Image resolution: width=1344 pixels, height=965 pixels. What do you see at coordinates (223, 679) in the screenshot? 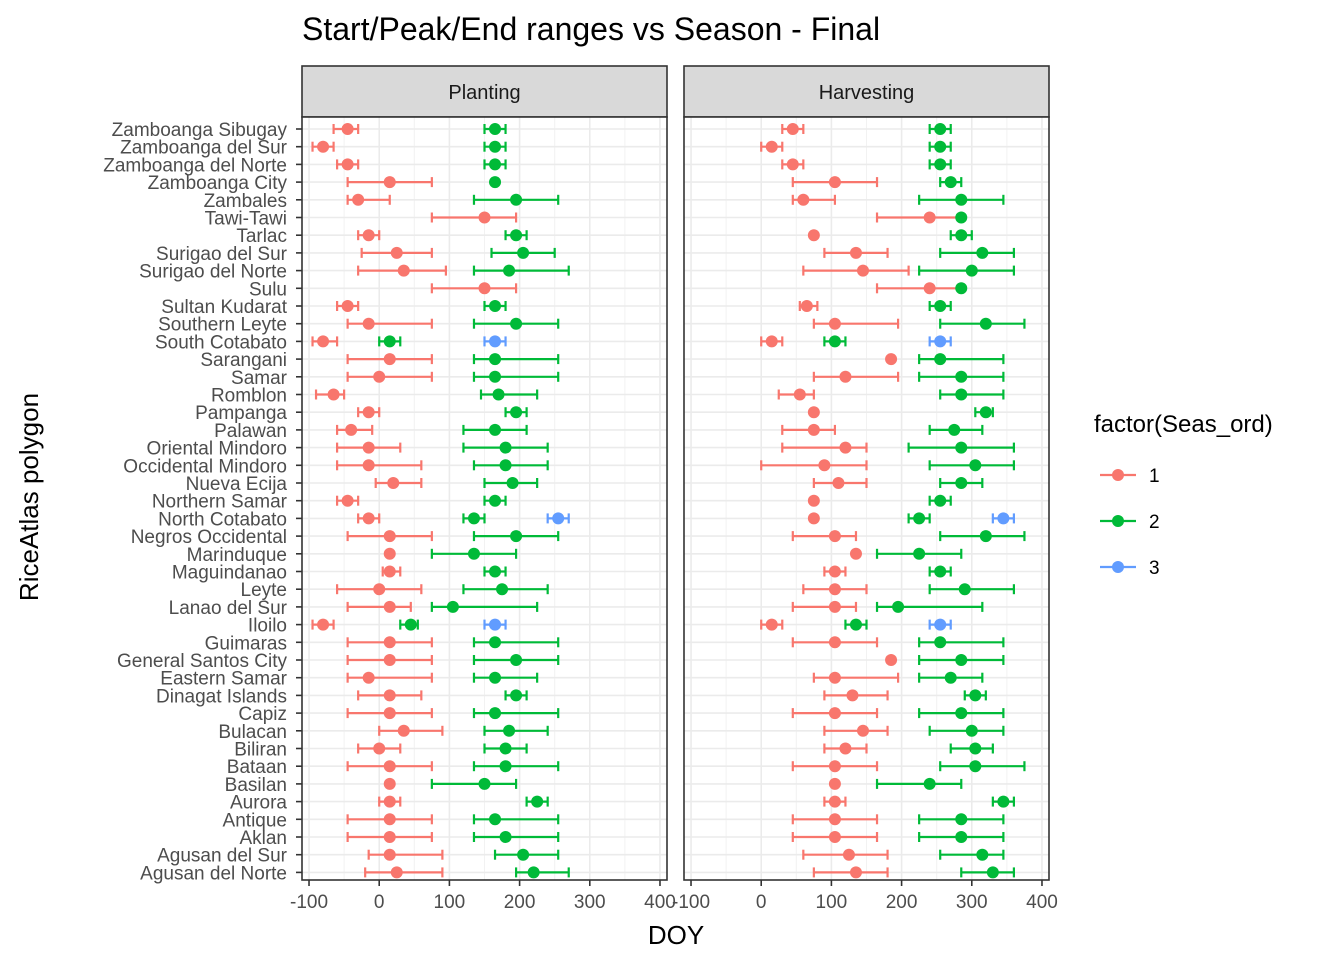
I see `y-tick-label: Eastern Samar` at bounding box center [223, 679].